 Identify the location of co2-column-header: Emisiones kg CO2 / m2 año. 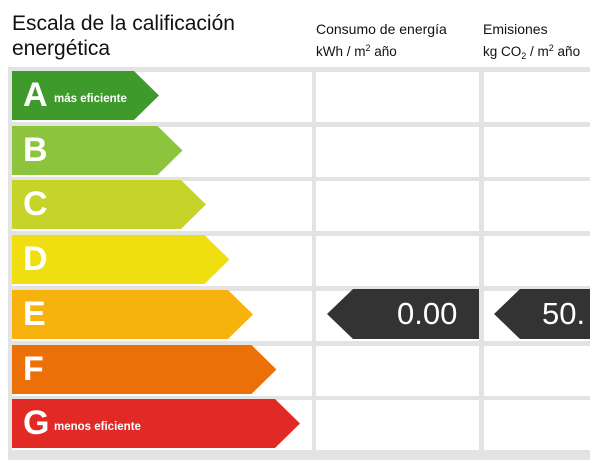
(531, 43).